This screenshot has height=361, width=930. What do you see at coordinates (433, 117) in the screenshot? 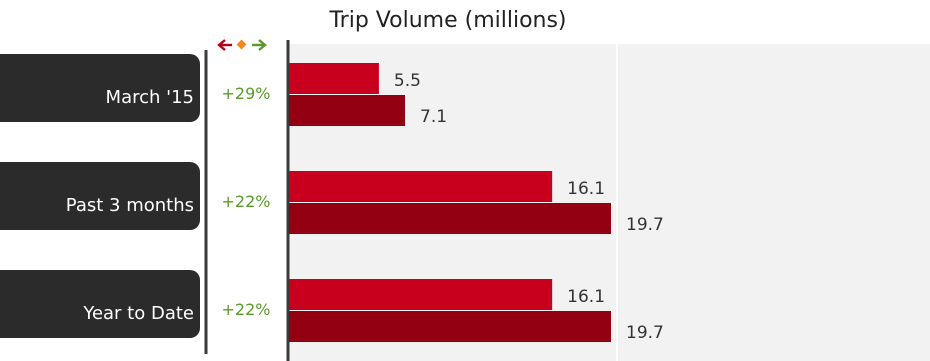
I see `value-label: 7.1` at bounding box center [433, 117].